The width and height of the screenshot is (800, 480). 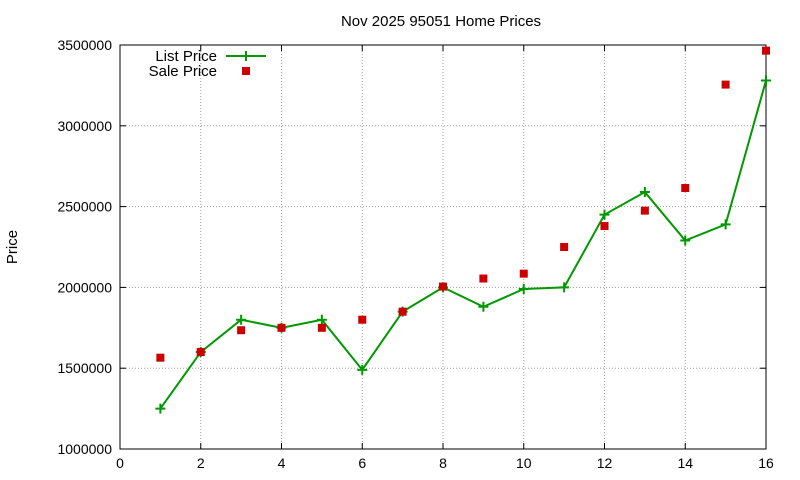 What do you see at coordinates (605, 463) in the screenshot?
I see `x-tick-label: 12` at bounding box center [605, 463].